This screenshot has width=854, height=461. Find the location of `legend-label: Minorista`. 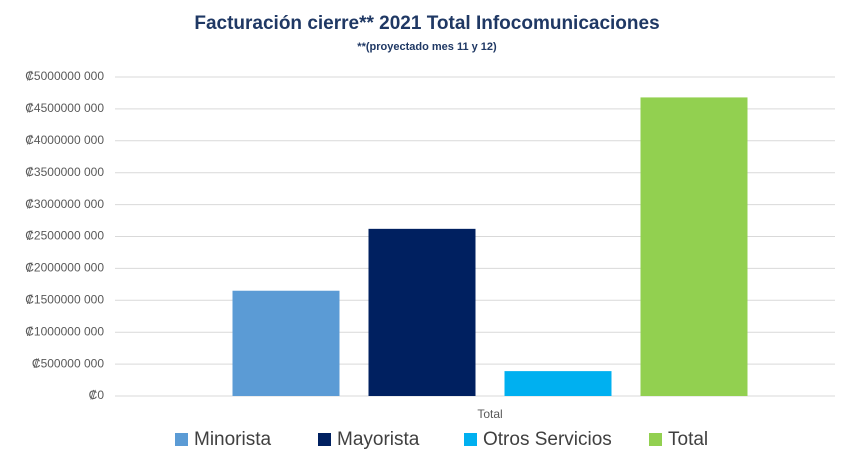

legend-label: Minorista is located at coordinates (233, 439).